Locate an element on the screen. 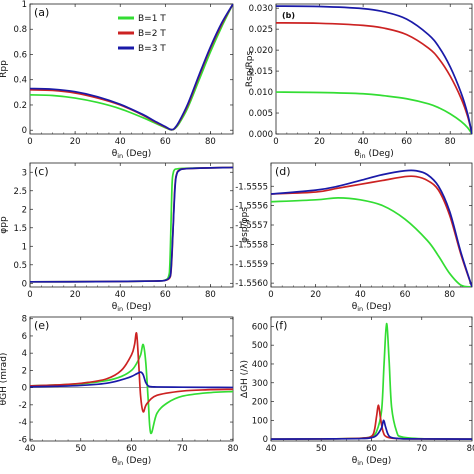 The width and height of the screenshot is (474, 474). y-tick-label: 0.8 is located at coordinates (20, 30).